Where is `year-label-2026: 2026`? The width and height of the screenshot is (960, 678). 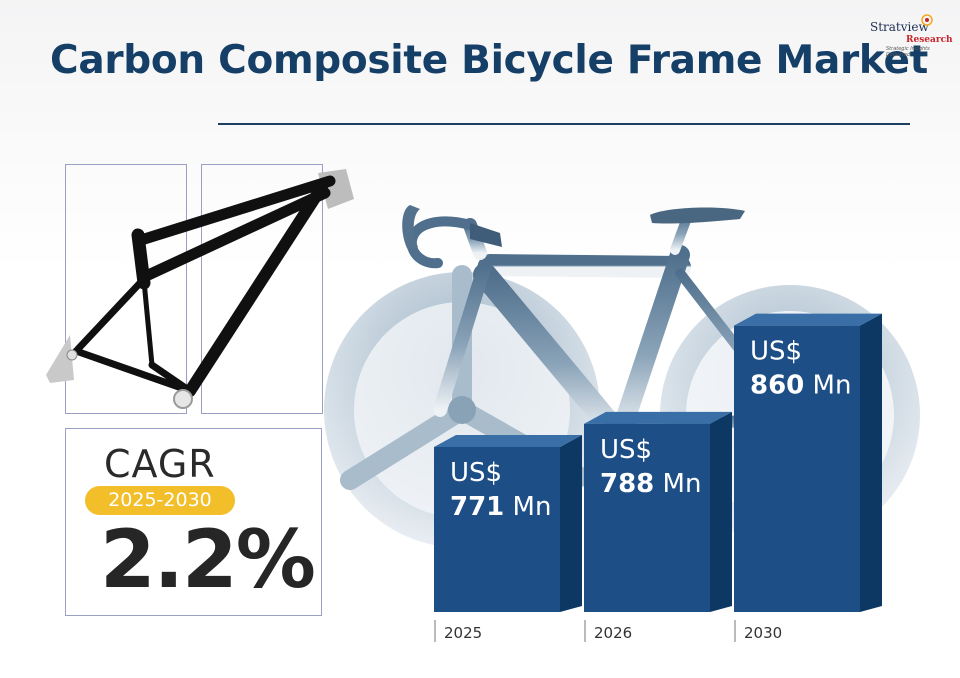 year-label-2026: 2026 is located at coordinates (613, 633).